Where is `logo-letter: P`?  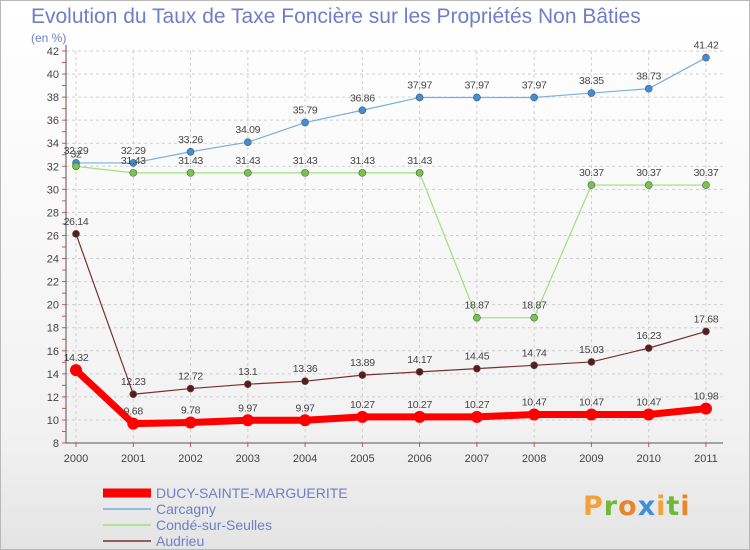 logo-letter: P is located at coordinates (593, 506).